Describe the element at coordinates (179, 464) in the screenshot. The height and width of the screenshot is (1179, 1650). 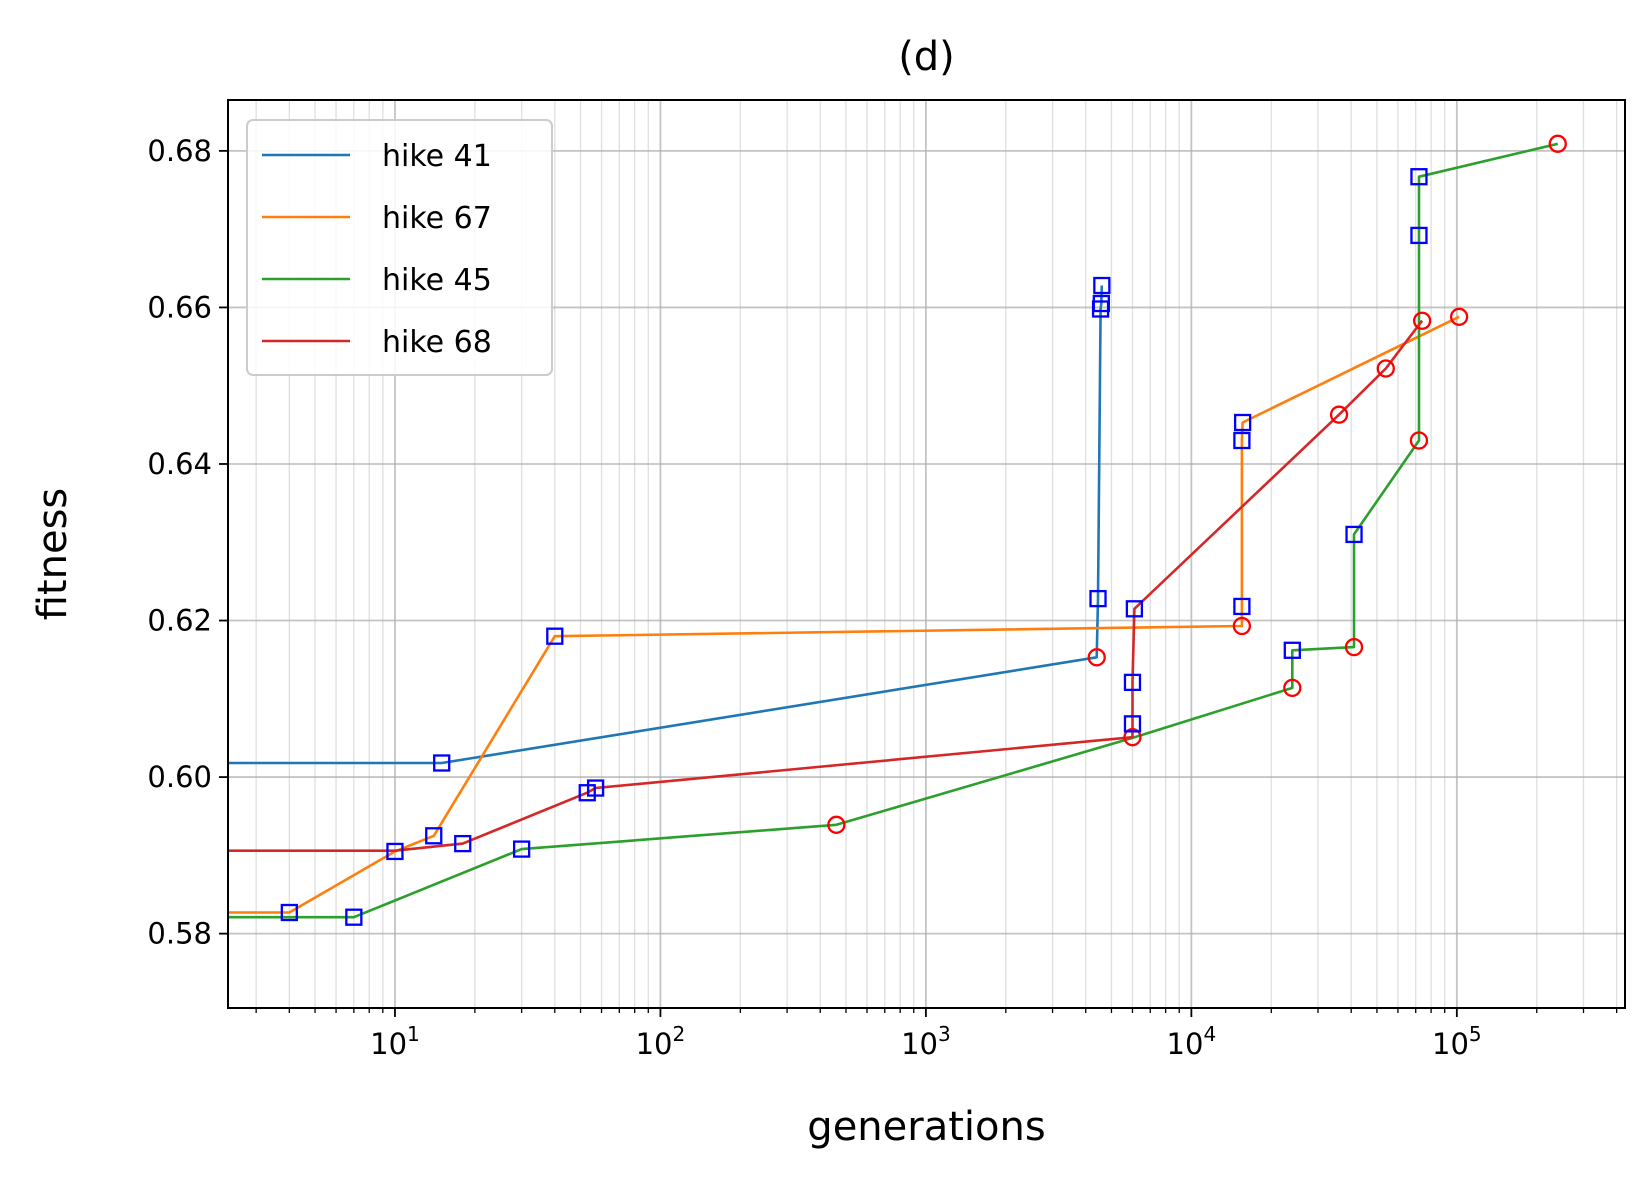
I see `y-tick-label: 0.64` at that location.